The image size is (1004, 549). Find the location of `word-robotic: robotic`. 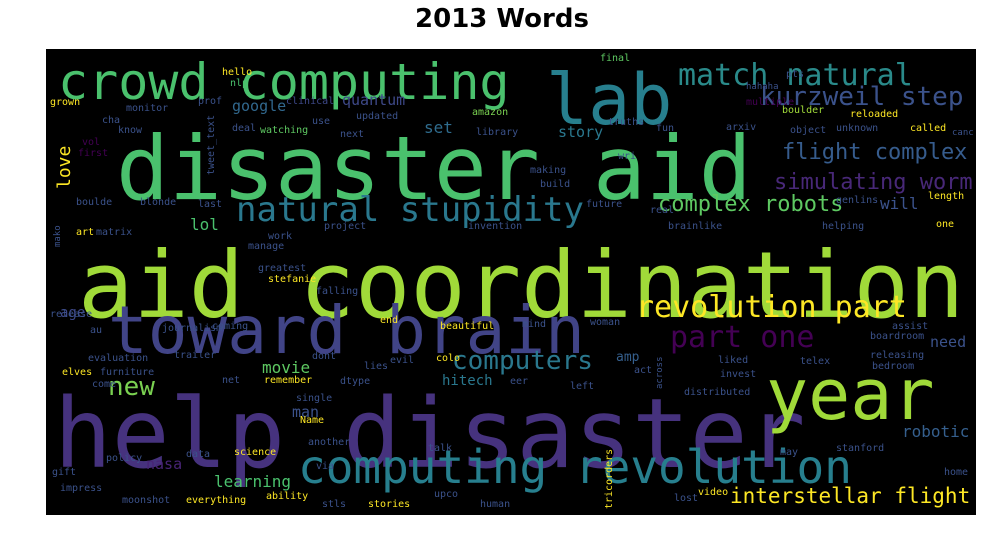

word-robotic: robotic is located at coordinates (935, 431).